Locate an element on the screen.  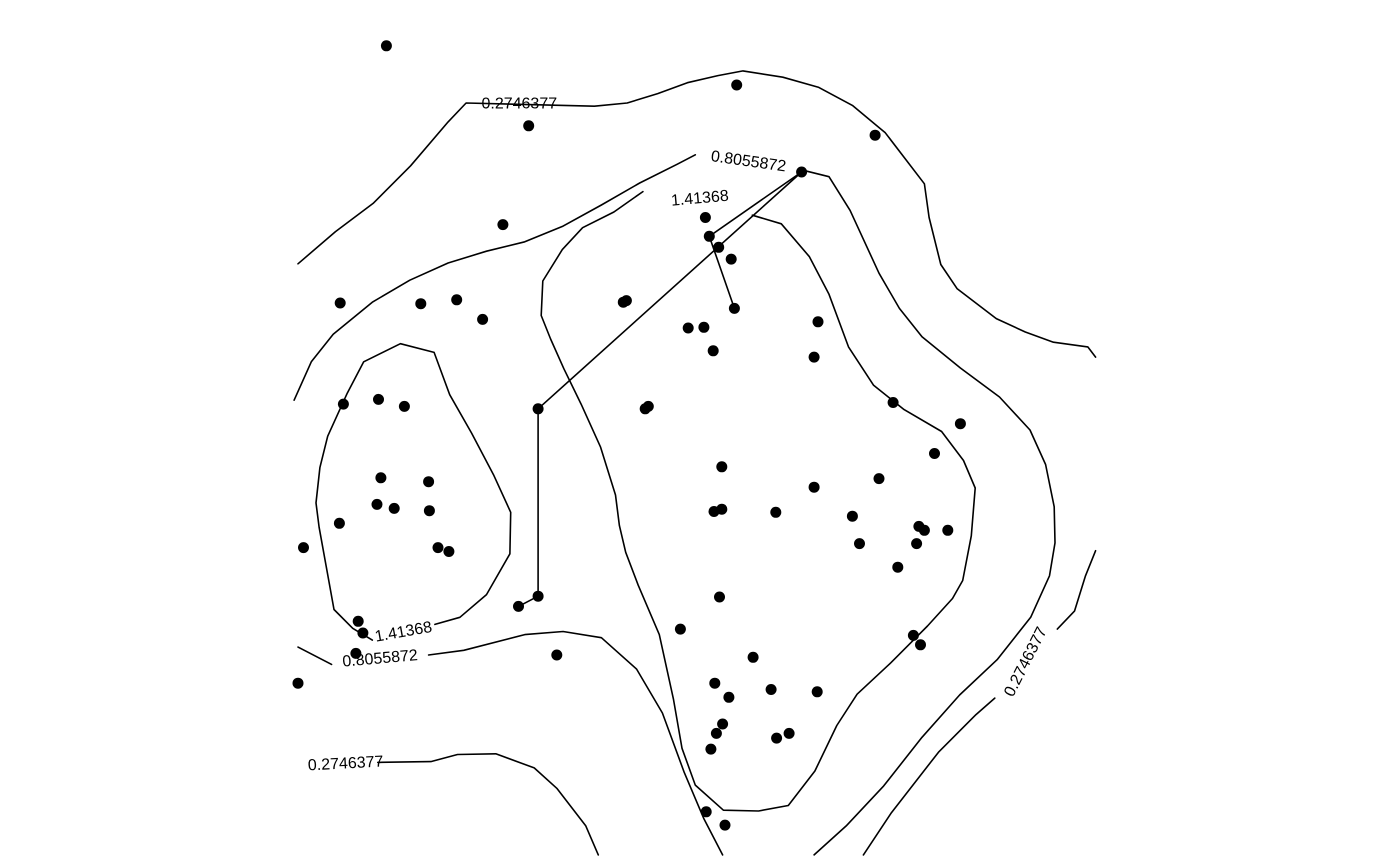
contour-label-6: 0.2746377 is located at coordinates (1026, 661).